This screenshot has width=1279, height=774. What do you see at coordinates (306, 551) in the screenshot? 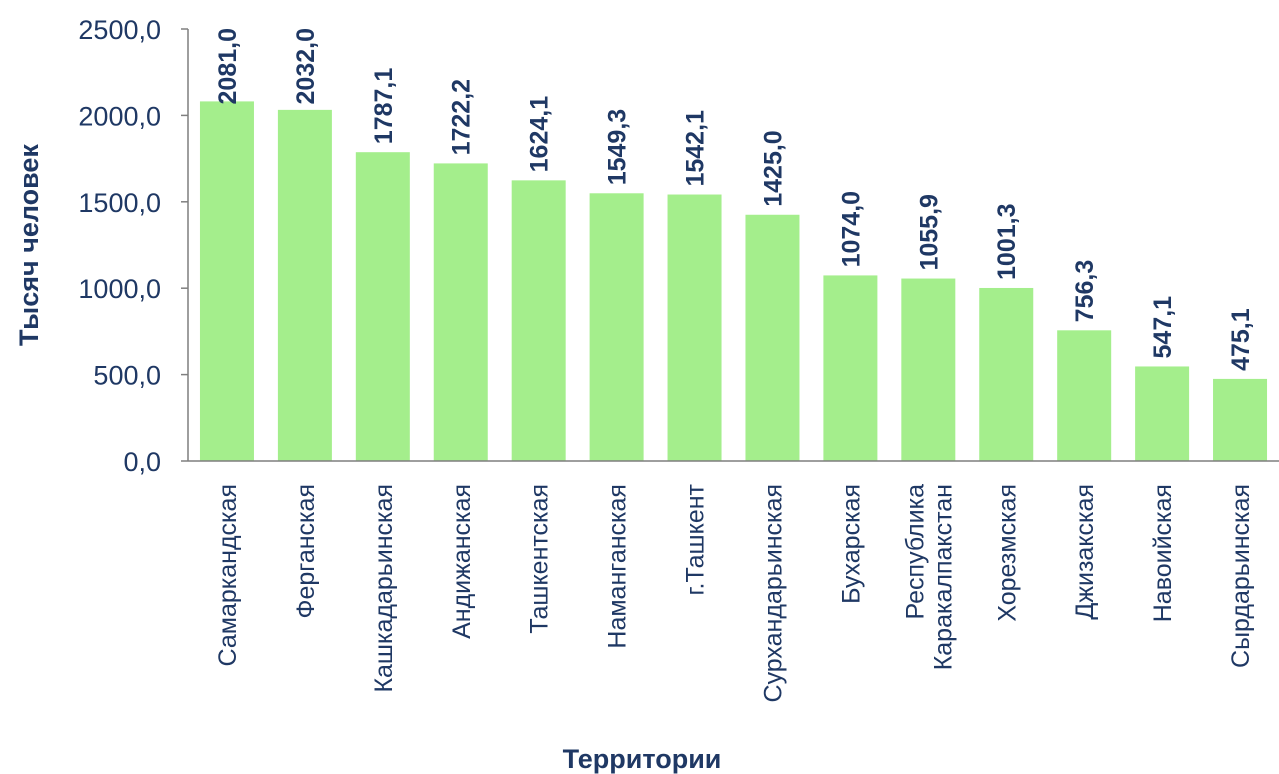
I see `x-tick-label: Ферганская` at bounding box center [306, 551].